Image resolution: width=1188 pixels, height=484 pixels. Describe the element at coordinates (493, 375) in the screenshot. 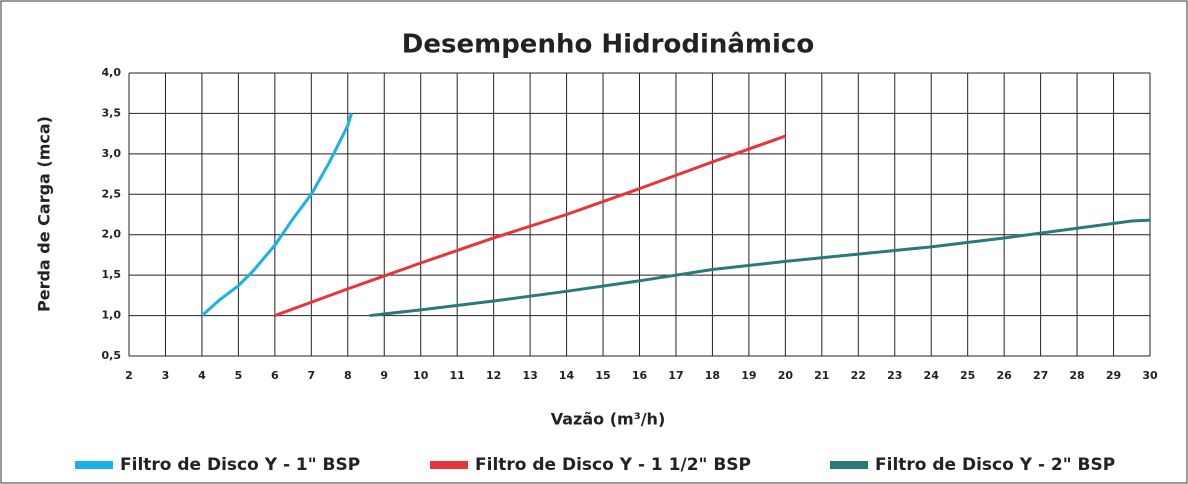

I see `x-tick-label: 12` at that location.